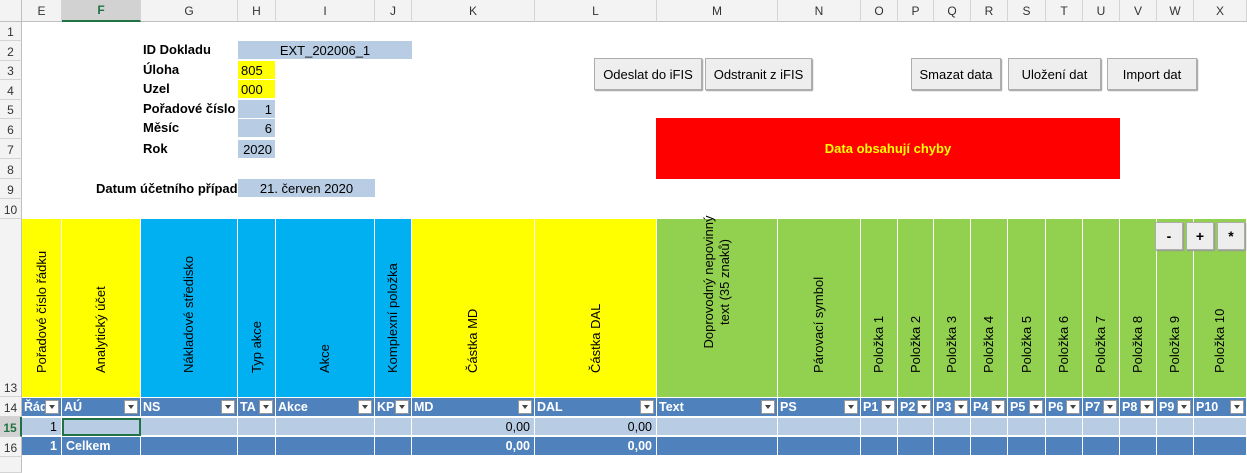 This screenshot has height=473, width=1247. What do you see at coordinates (1169, 236) in the screenshot?
I see `remove-row-button: -` at bounding box center [1169, 236].